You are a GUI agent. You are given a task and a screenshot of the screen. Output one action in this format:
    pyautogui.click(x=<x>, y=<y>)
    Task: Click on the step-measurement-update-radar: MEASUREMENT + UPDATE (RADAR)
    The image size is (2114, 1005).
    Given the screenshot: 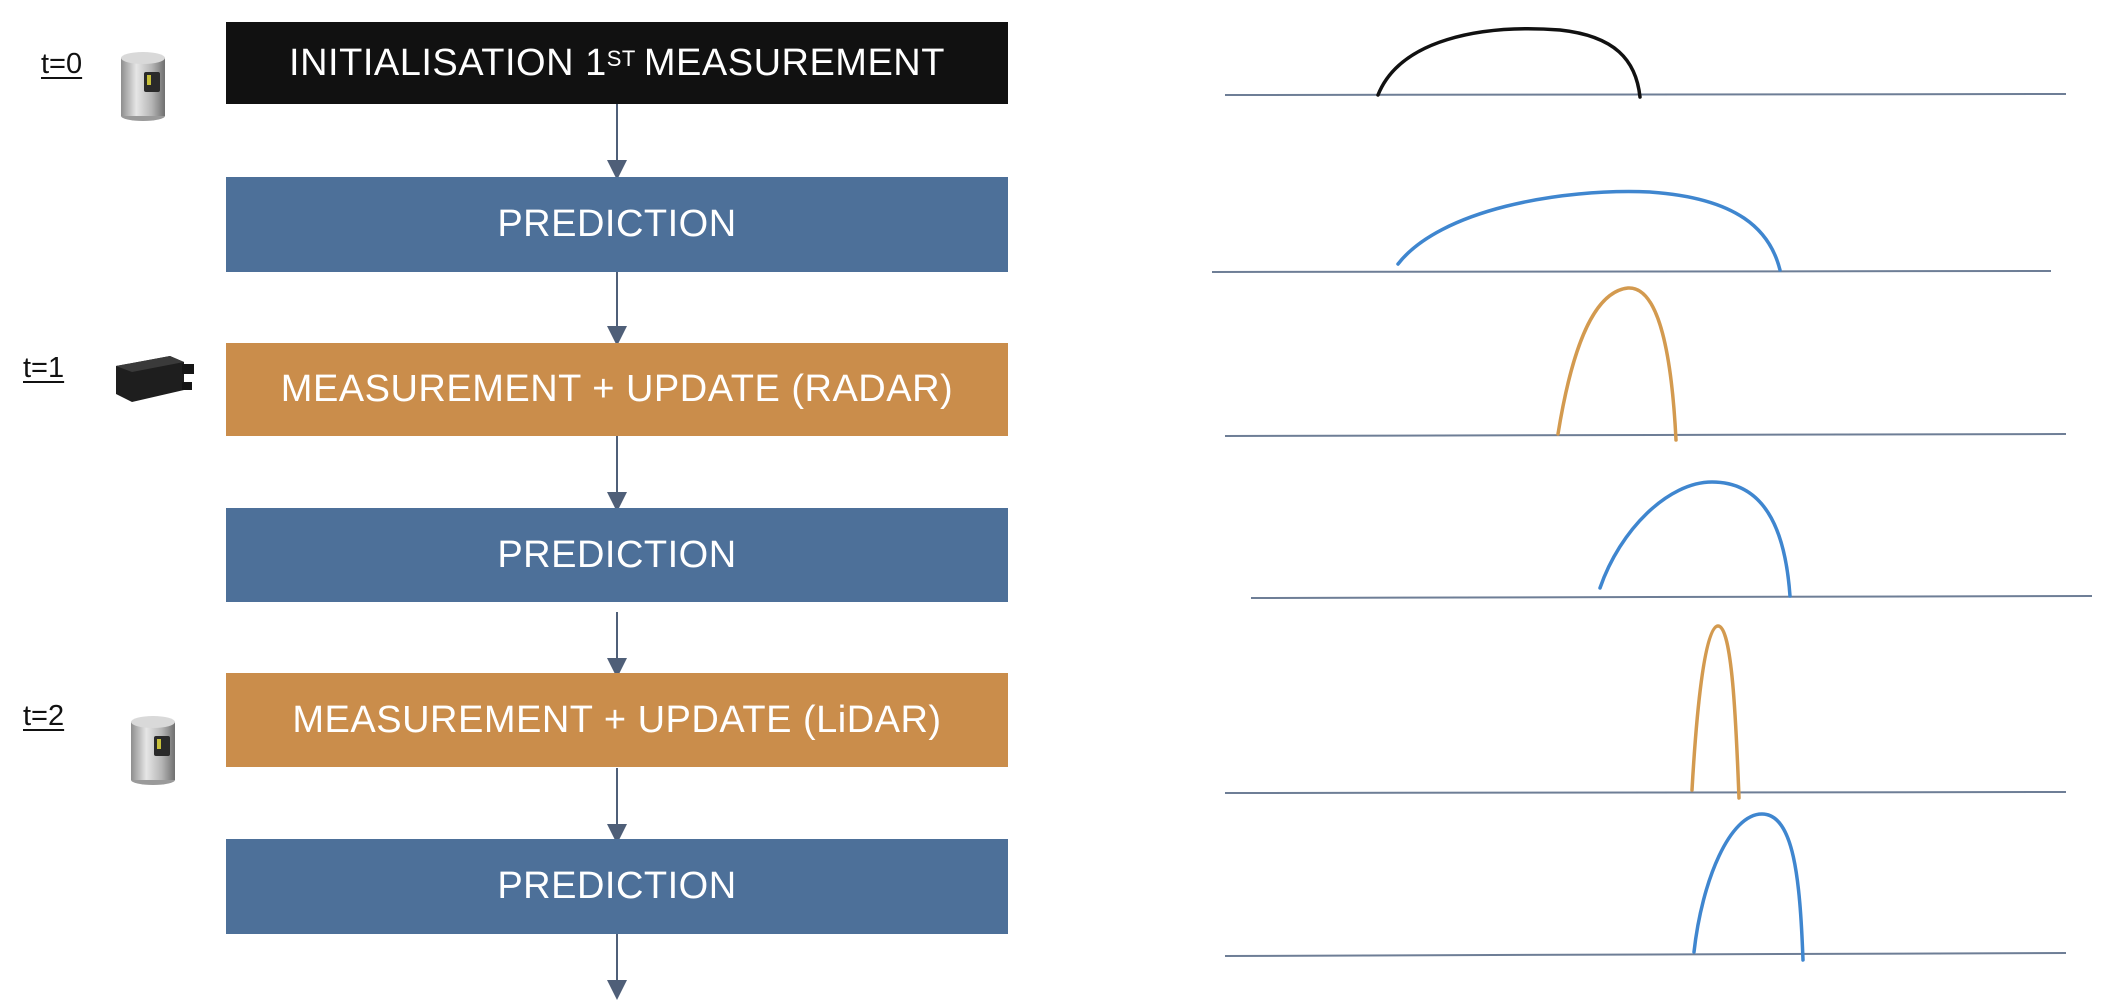 What is the action you would take?
    pyautogui.click(x=617, y=389)
    